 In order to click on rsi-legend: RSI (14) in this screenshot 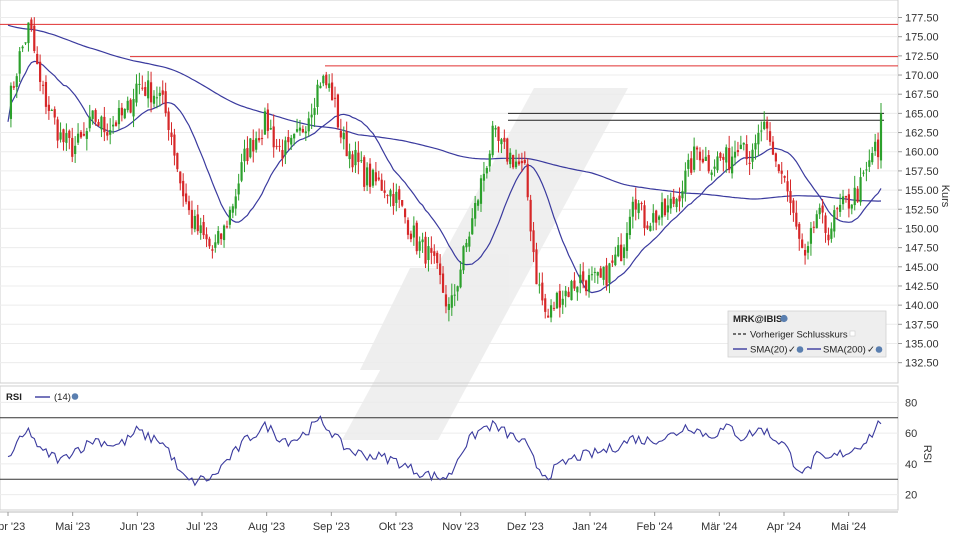, I will do `click(42, 397)`.